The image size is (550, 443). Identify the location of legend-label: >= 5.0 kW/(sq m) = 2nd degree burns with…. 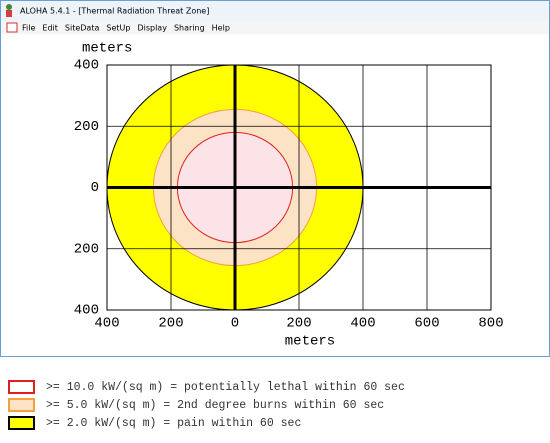
(215, 405).